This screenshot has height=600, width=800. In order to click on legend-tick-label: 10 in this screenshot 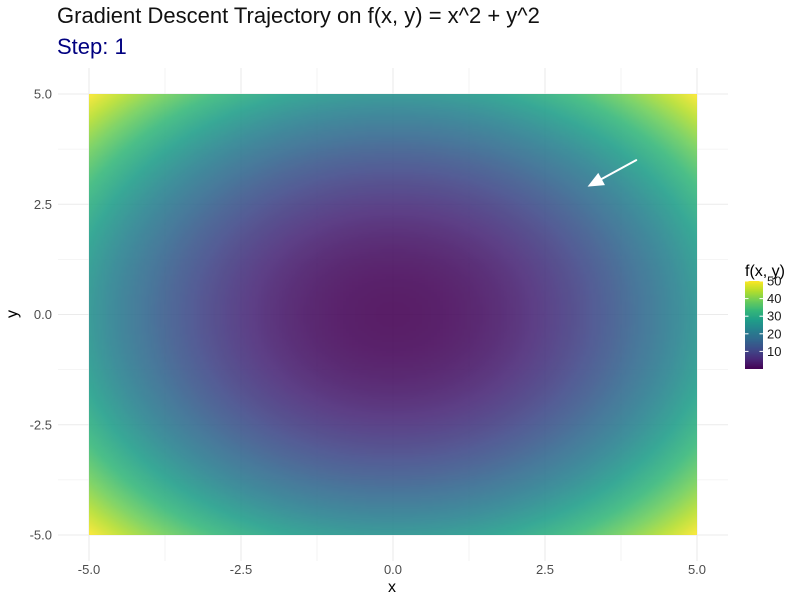, I will do `click(774, 351)`.